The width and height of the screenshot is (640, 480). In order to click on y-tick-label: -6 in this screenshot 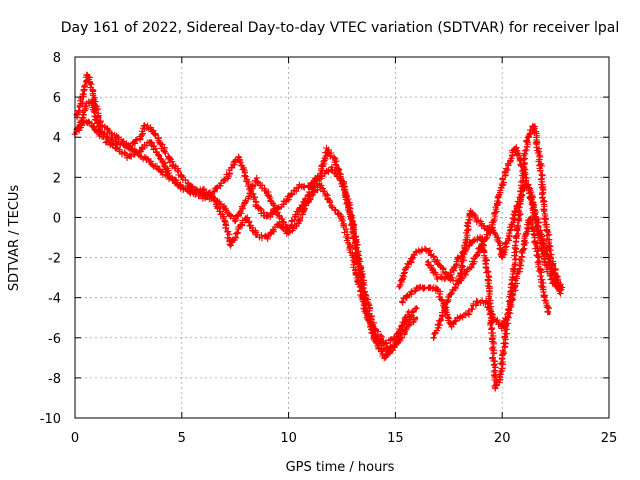, I will do `click(54, 339)`.